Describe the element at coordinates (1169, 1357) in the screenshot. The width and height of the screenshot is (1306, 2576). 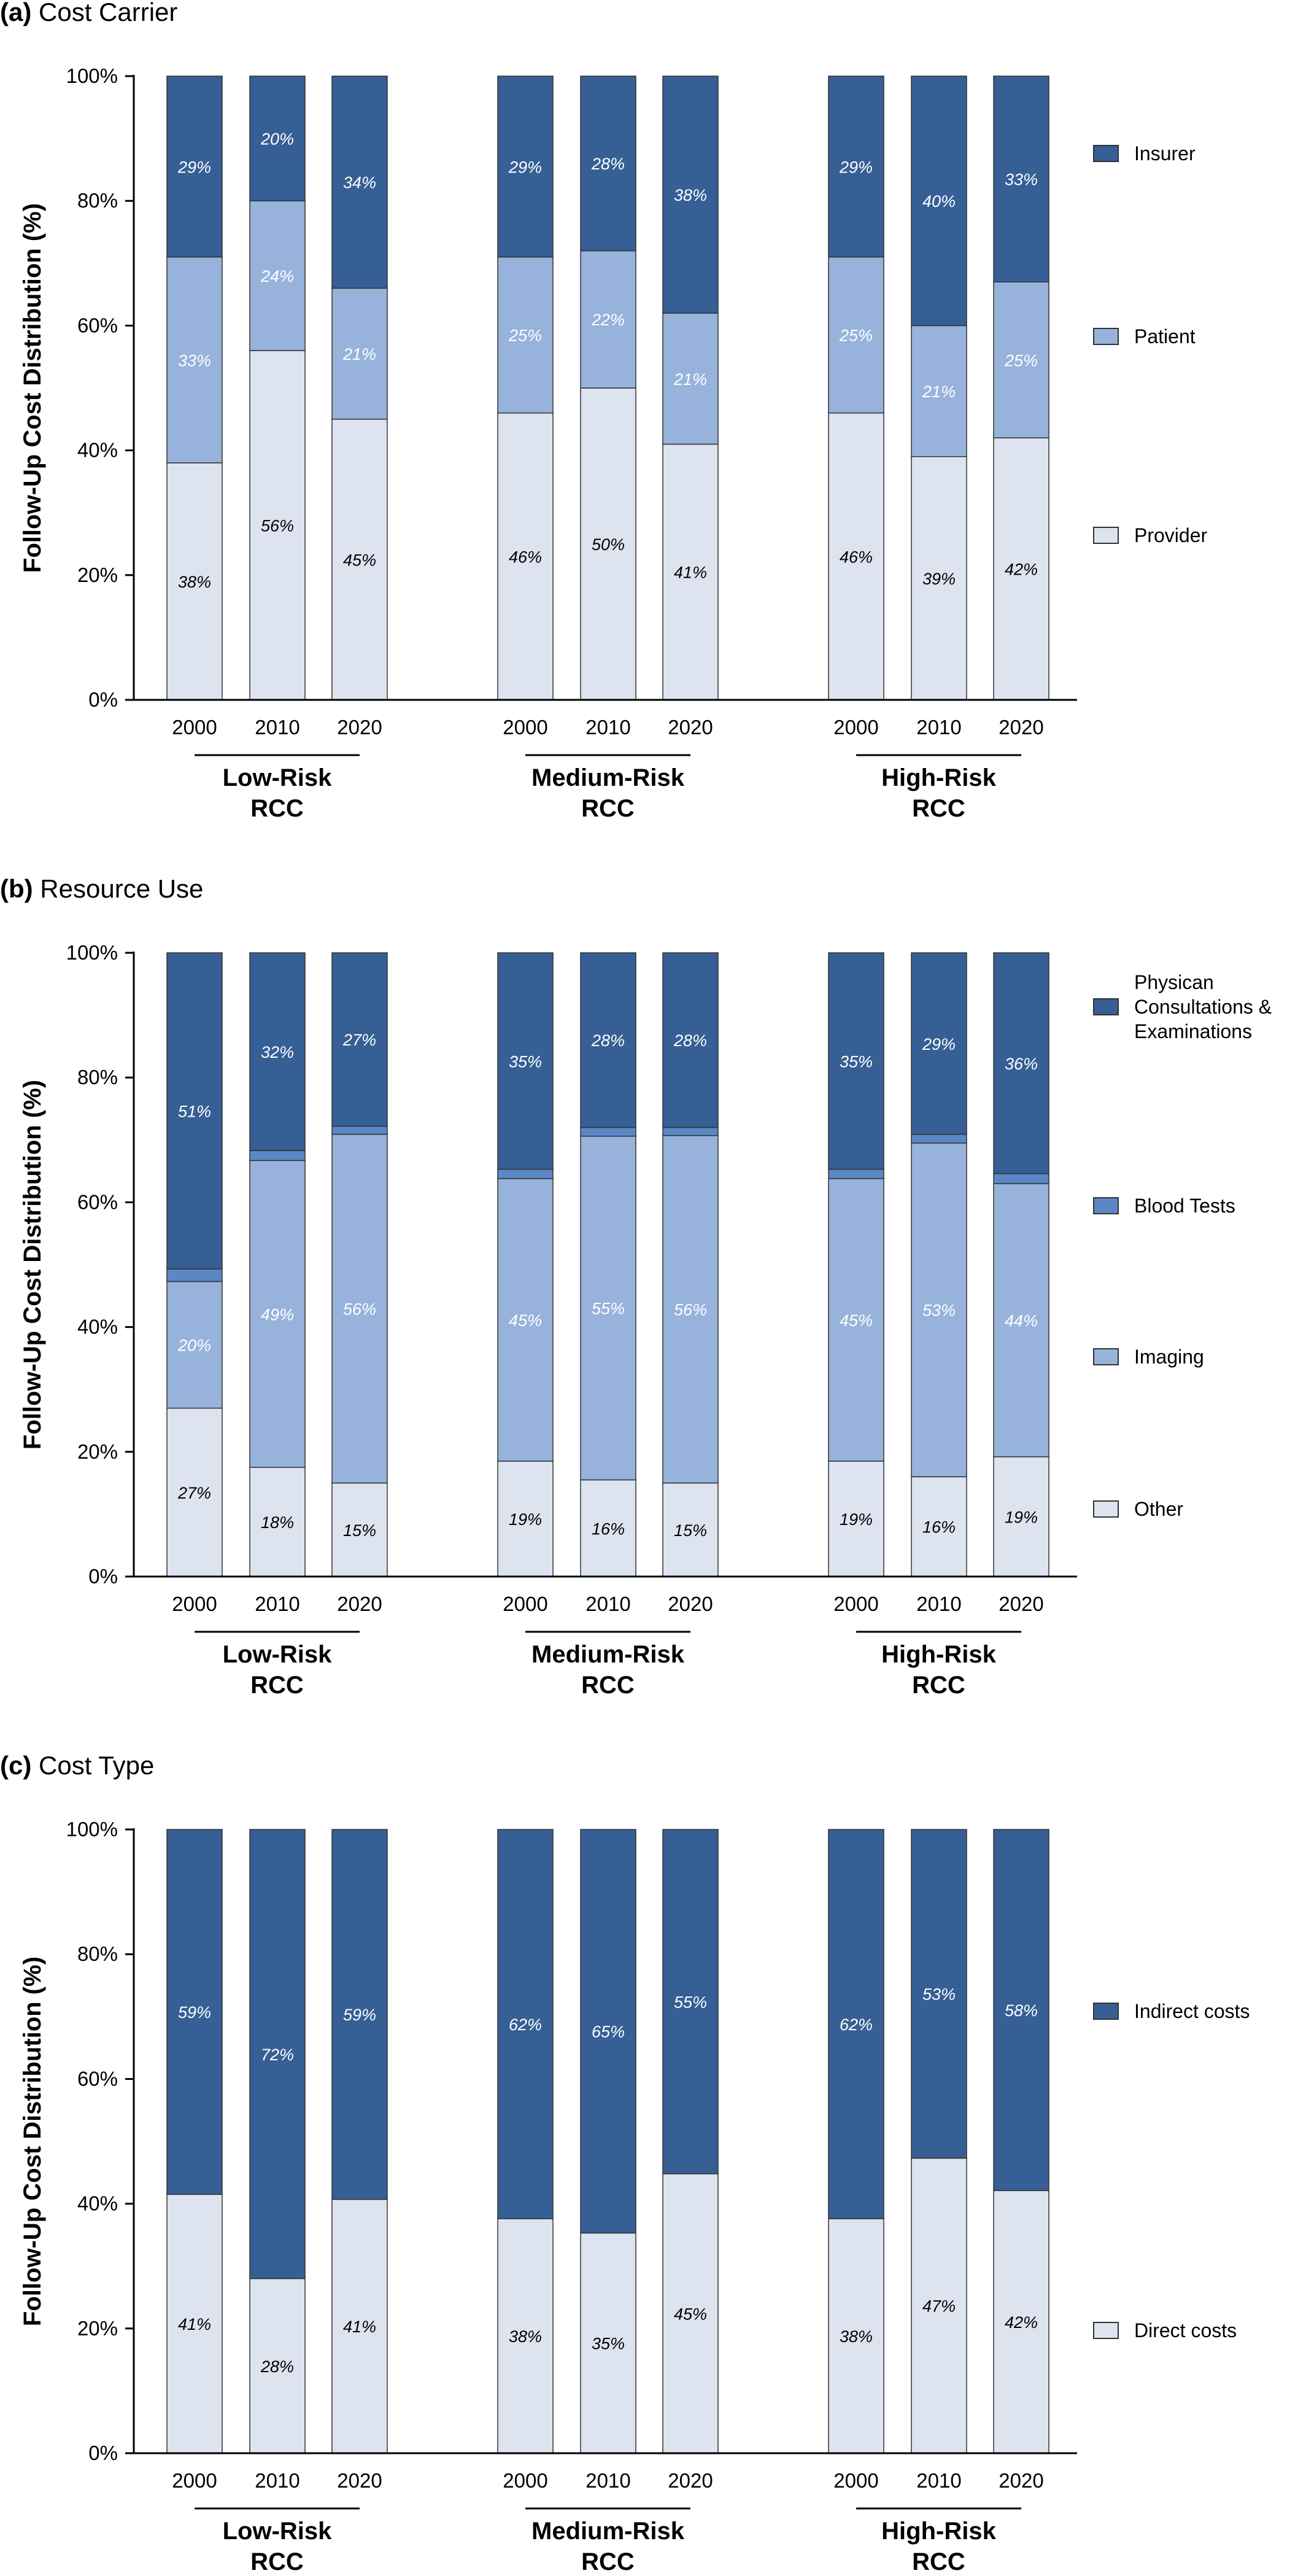
I see `legend-label: Imaging` at that location.